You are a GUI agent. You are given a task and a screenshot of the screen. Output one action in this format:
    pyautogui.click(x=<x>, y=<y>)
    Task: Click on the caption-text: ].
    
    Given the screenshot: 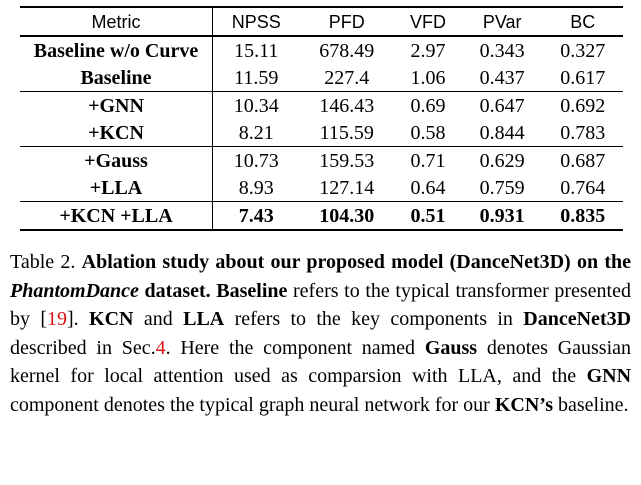 What is the action you would take?
    pyautogui.click(x=73, y=319)
    